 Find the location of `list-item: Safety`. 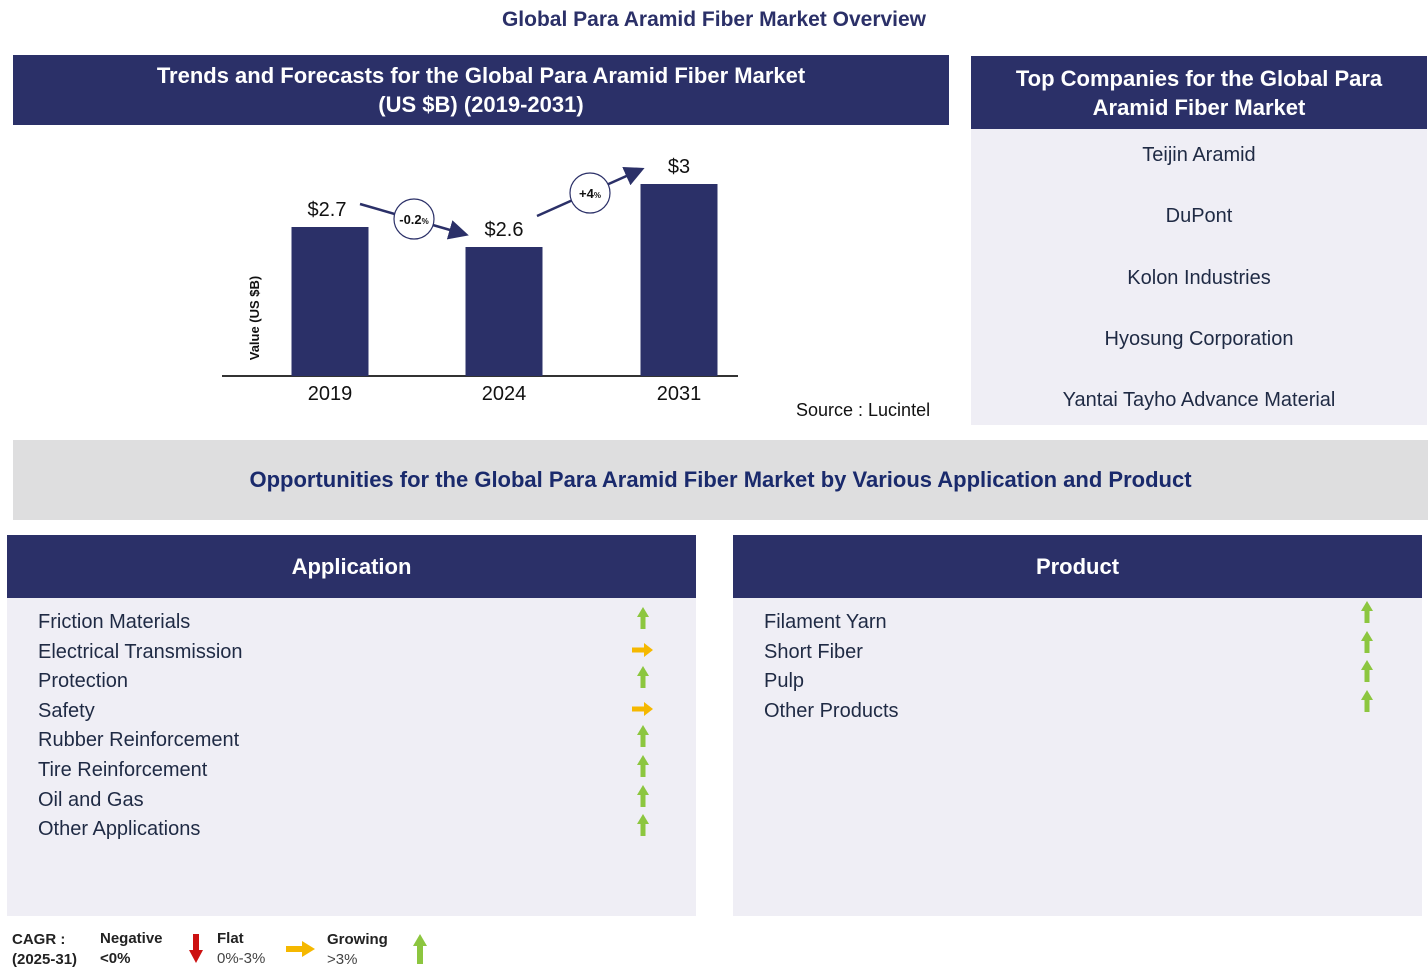

list-item: Safety is located at coordinates (66, 710).